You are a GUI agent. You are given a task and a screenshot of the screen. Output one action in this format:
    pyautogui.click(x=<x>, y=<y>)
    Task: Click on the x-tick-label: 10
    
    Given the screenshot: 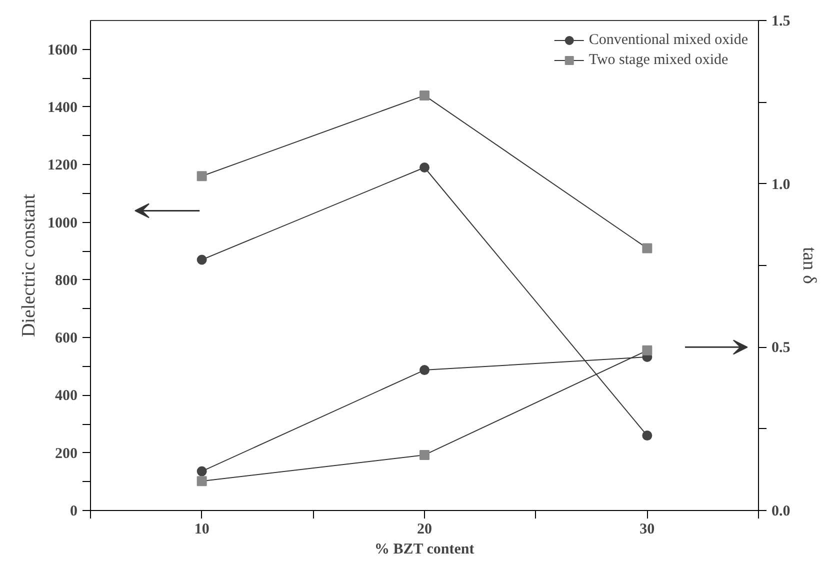 What is the action you would take?
    pyautogui.click(x=202, y=530)
    